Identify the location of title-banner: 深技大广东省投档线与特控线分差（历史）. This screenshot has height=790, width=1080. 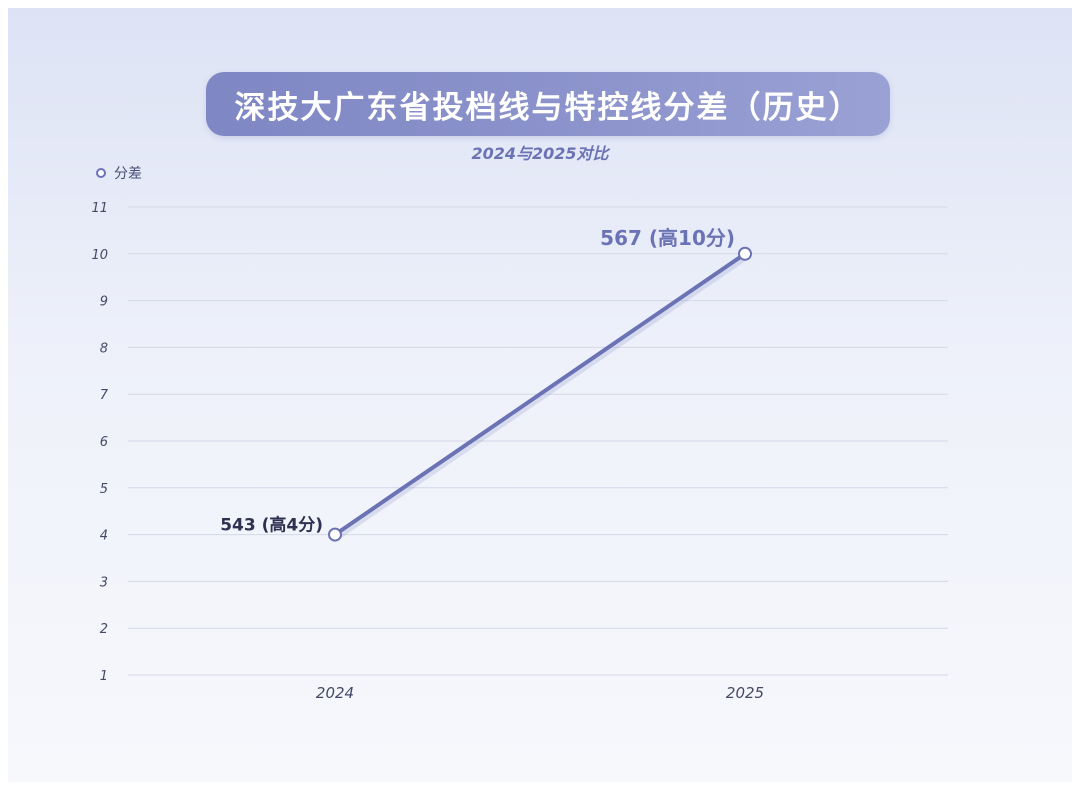
(548, 104).